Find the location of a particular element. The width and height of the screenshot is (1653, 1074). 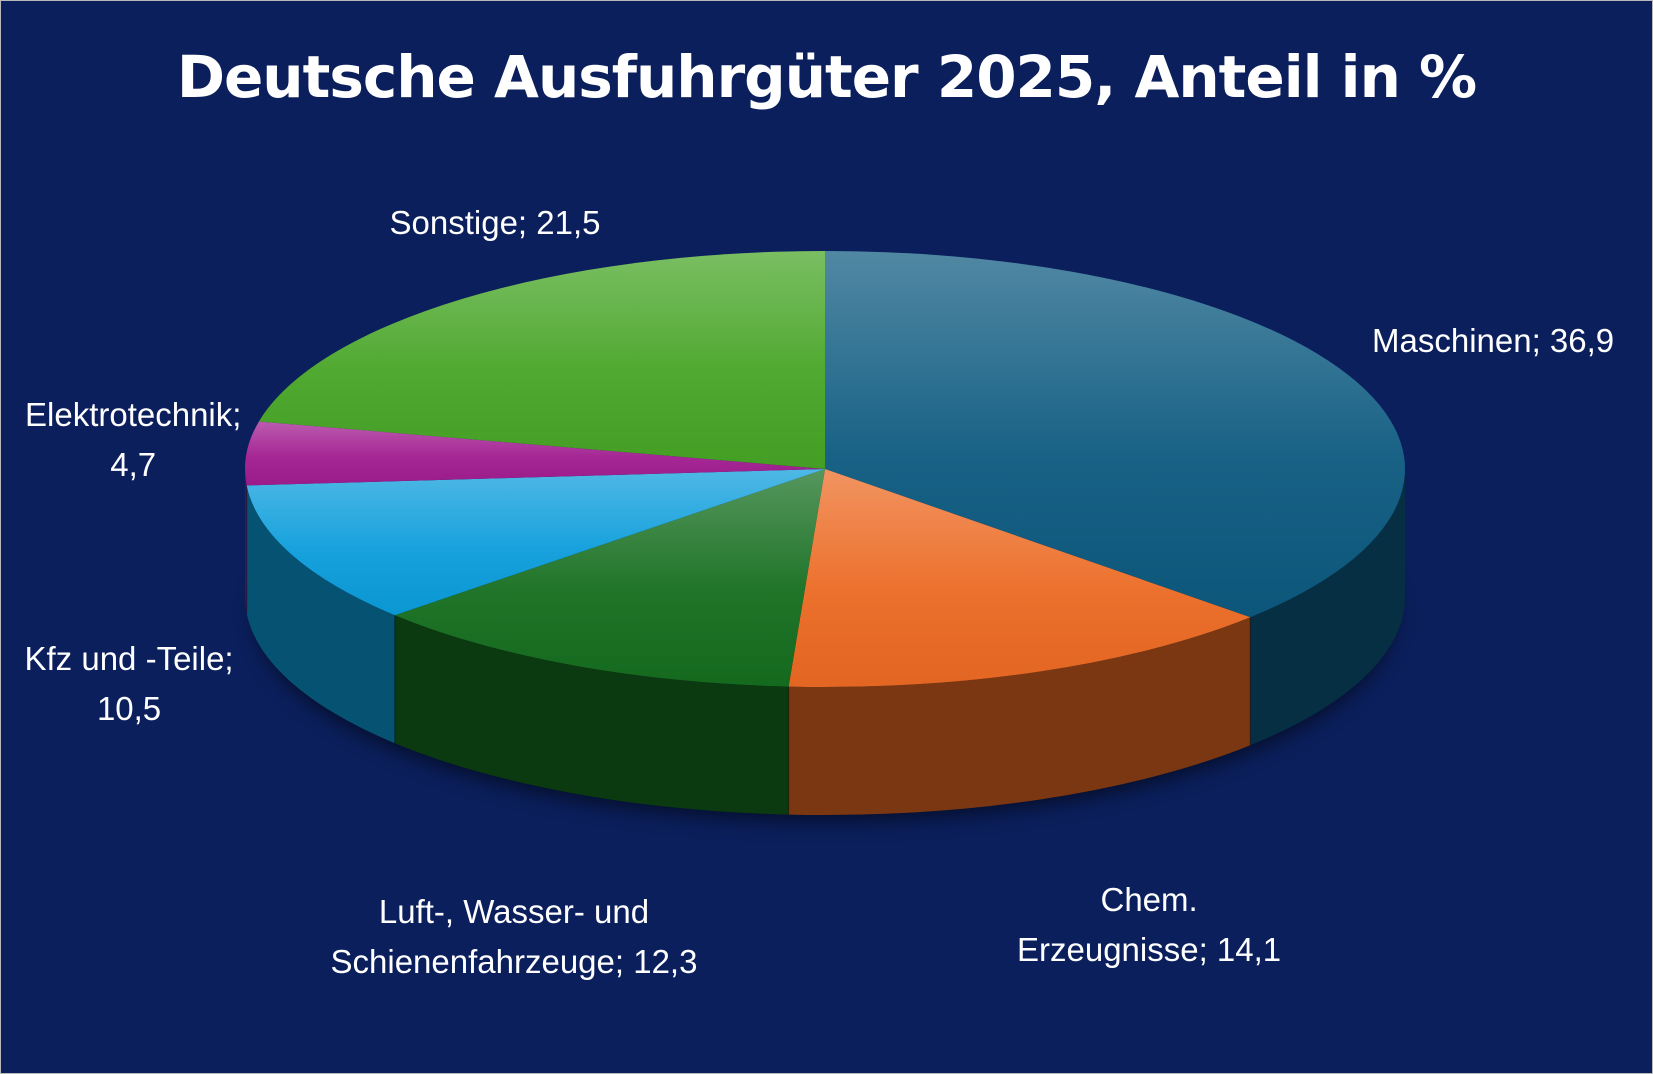

data-label-elektrotechnik: Elektrotechnik; 4,7 is located at coordinates (133, 440).